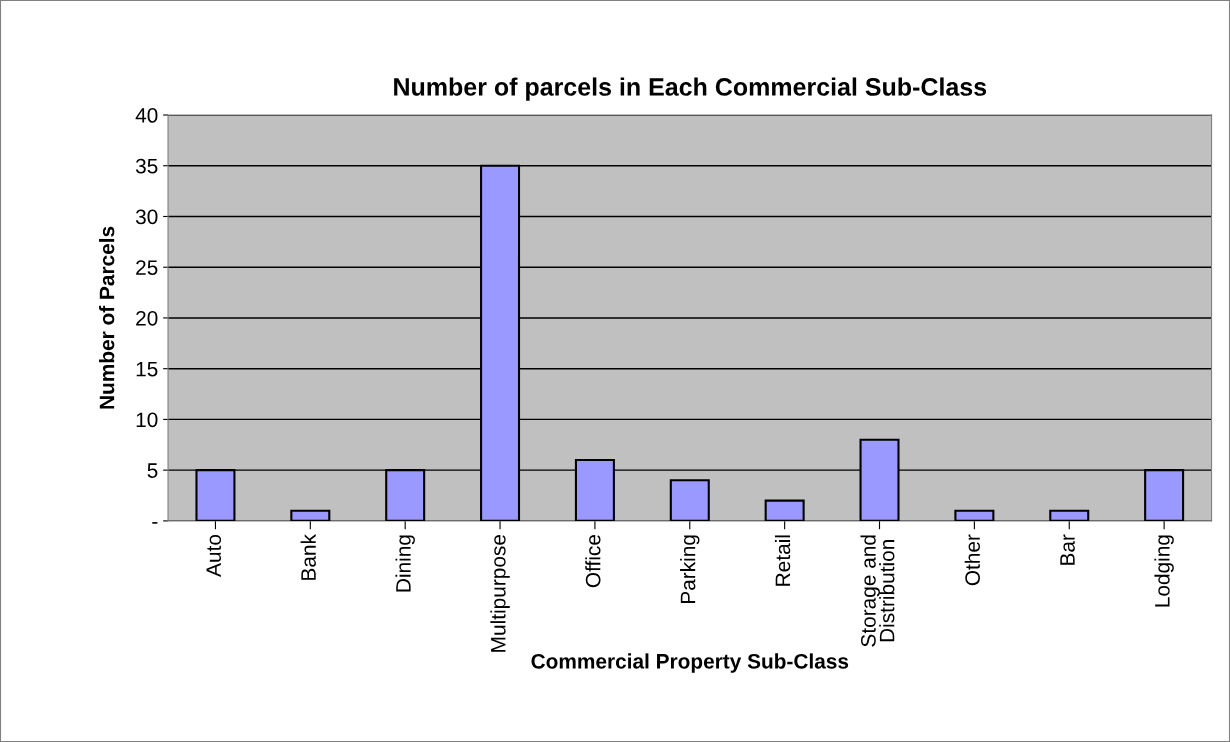  I want to click on y-tick-label: 35, so click(146, 166).